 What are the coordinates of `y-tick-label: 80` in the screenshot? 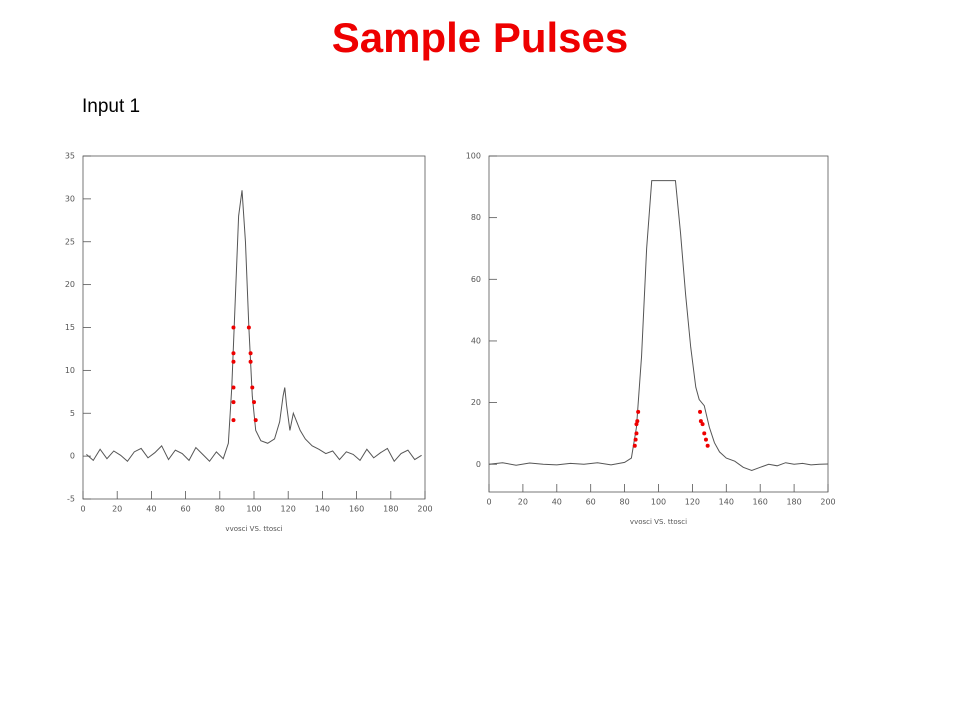 It's located at (476, 217).